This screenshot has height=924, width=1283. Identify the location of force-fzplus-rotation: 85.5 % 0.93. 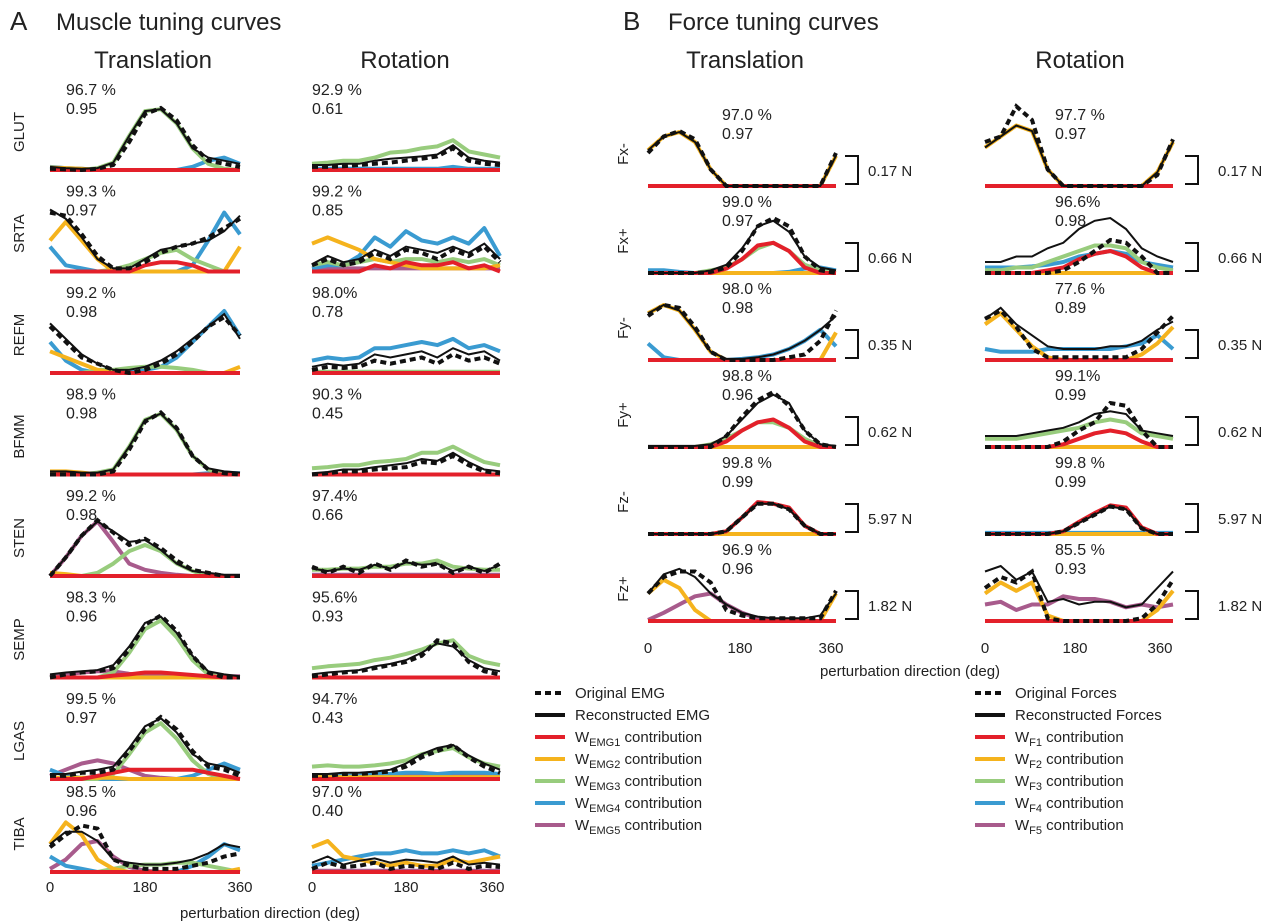
(1079, 582).